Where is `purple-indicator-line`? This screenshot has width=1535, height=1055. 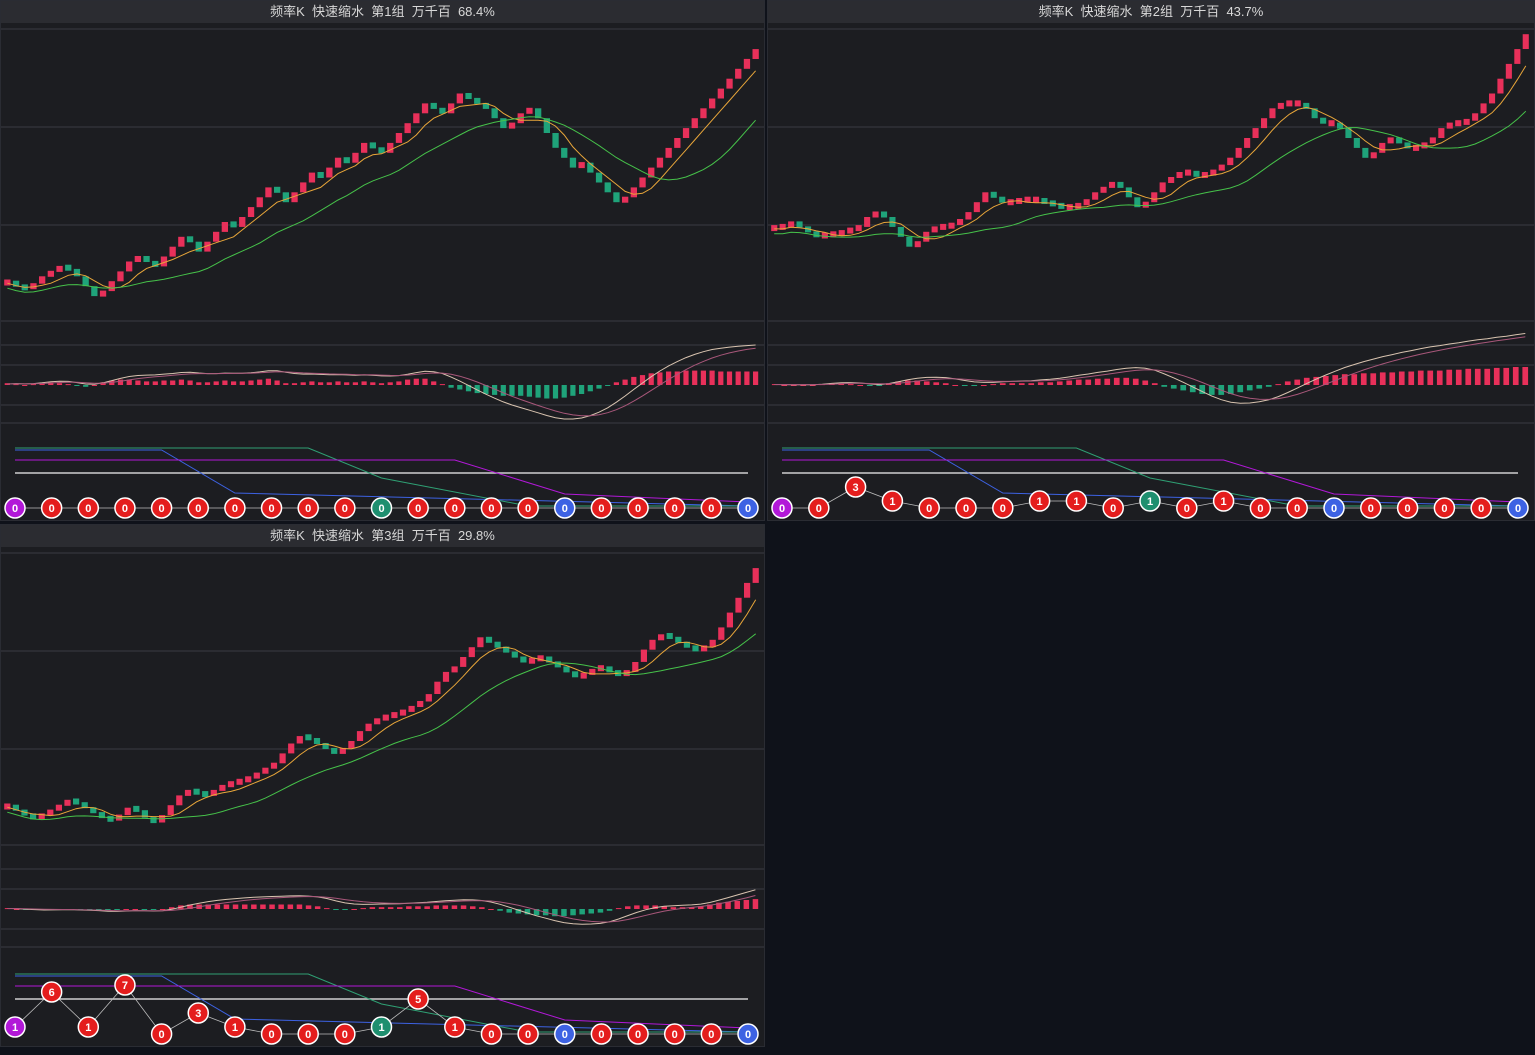 purple-indicator-line is located at coordinates (1150, 481).